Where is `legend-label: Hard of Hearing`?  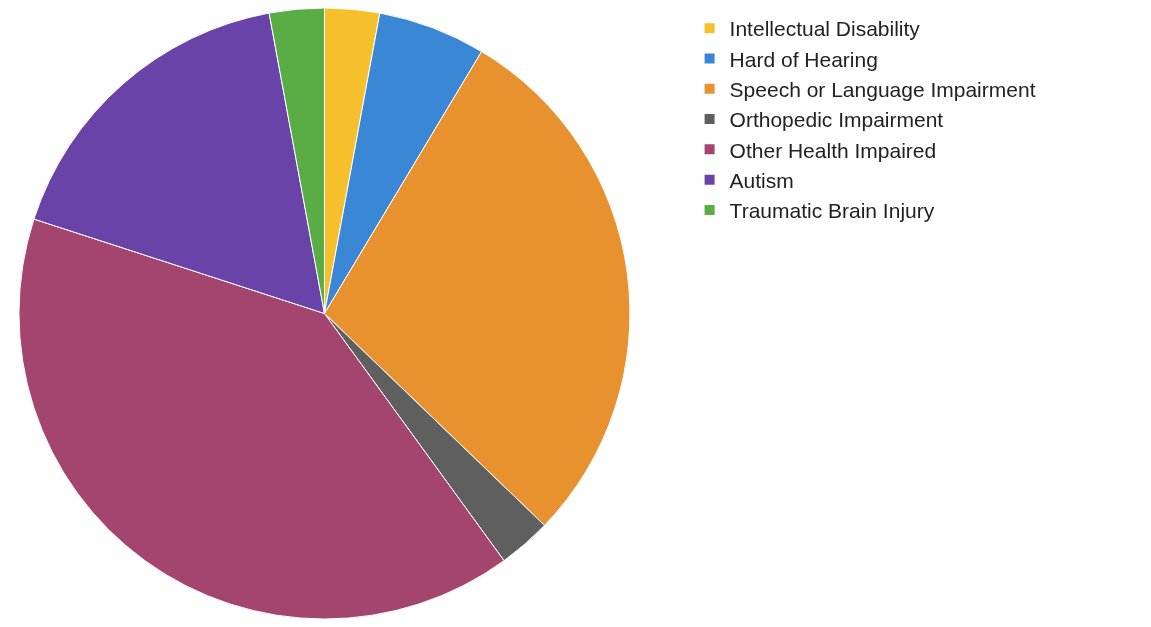 legend-label: Hard of Hearing is located at coordinates (803, 59).